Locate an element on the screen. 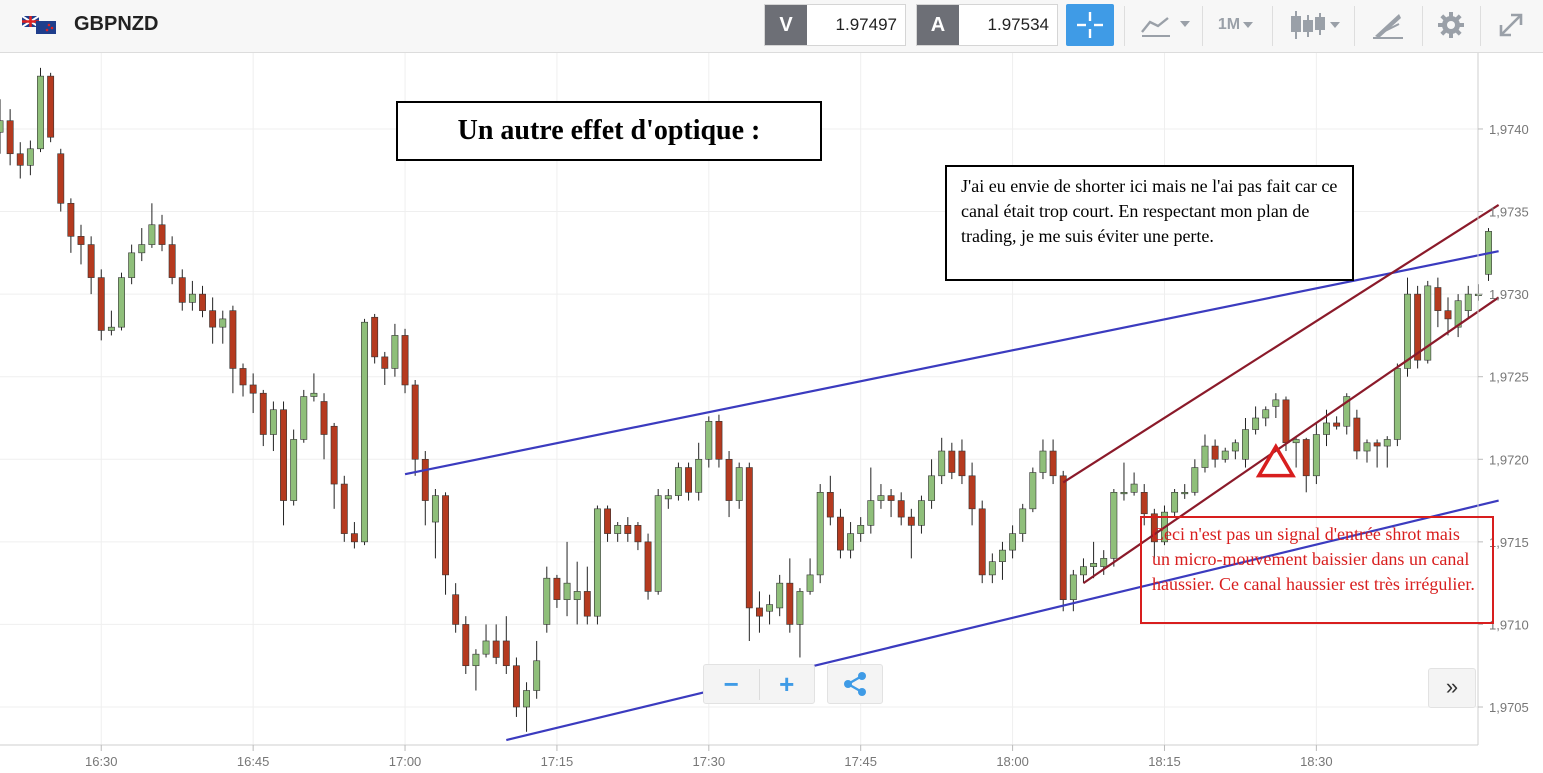 The width and height of the screenshot is (1543, 773). zoom-in-button: + is located at coordinates (787, 683).